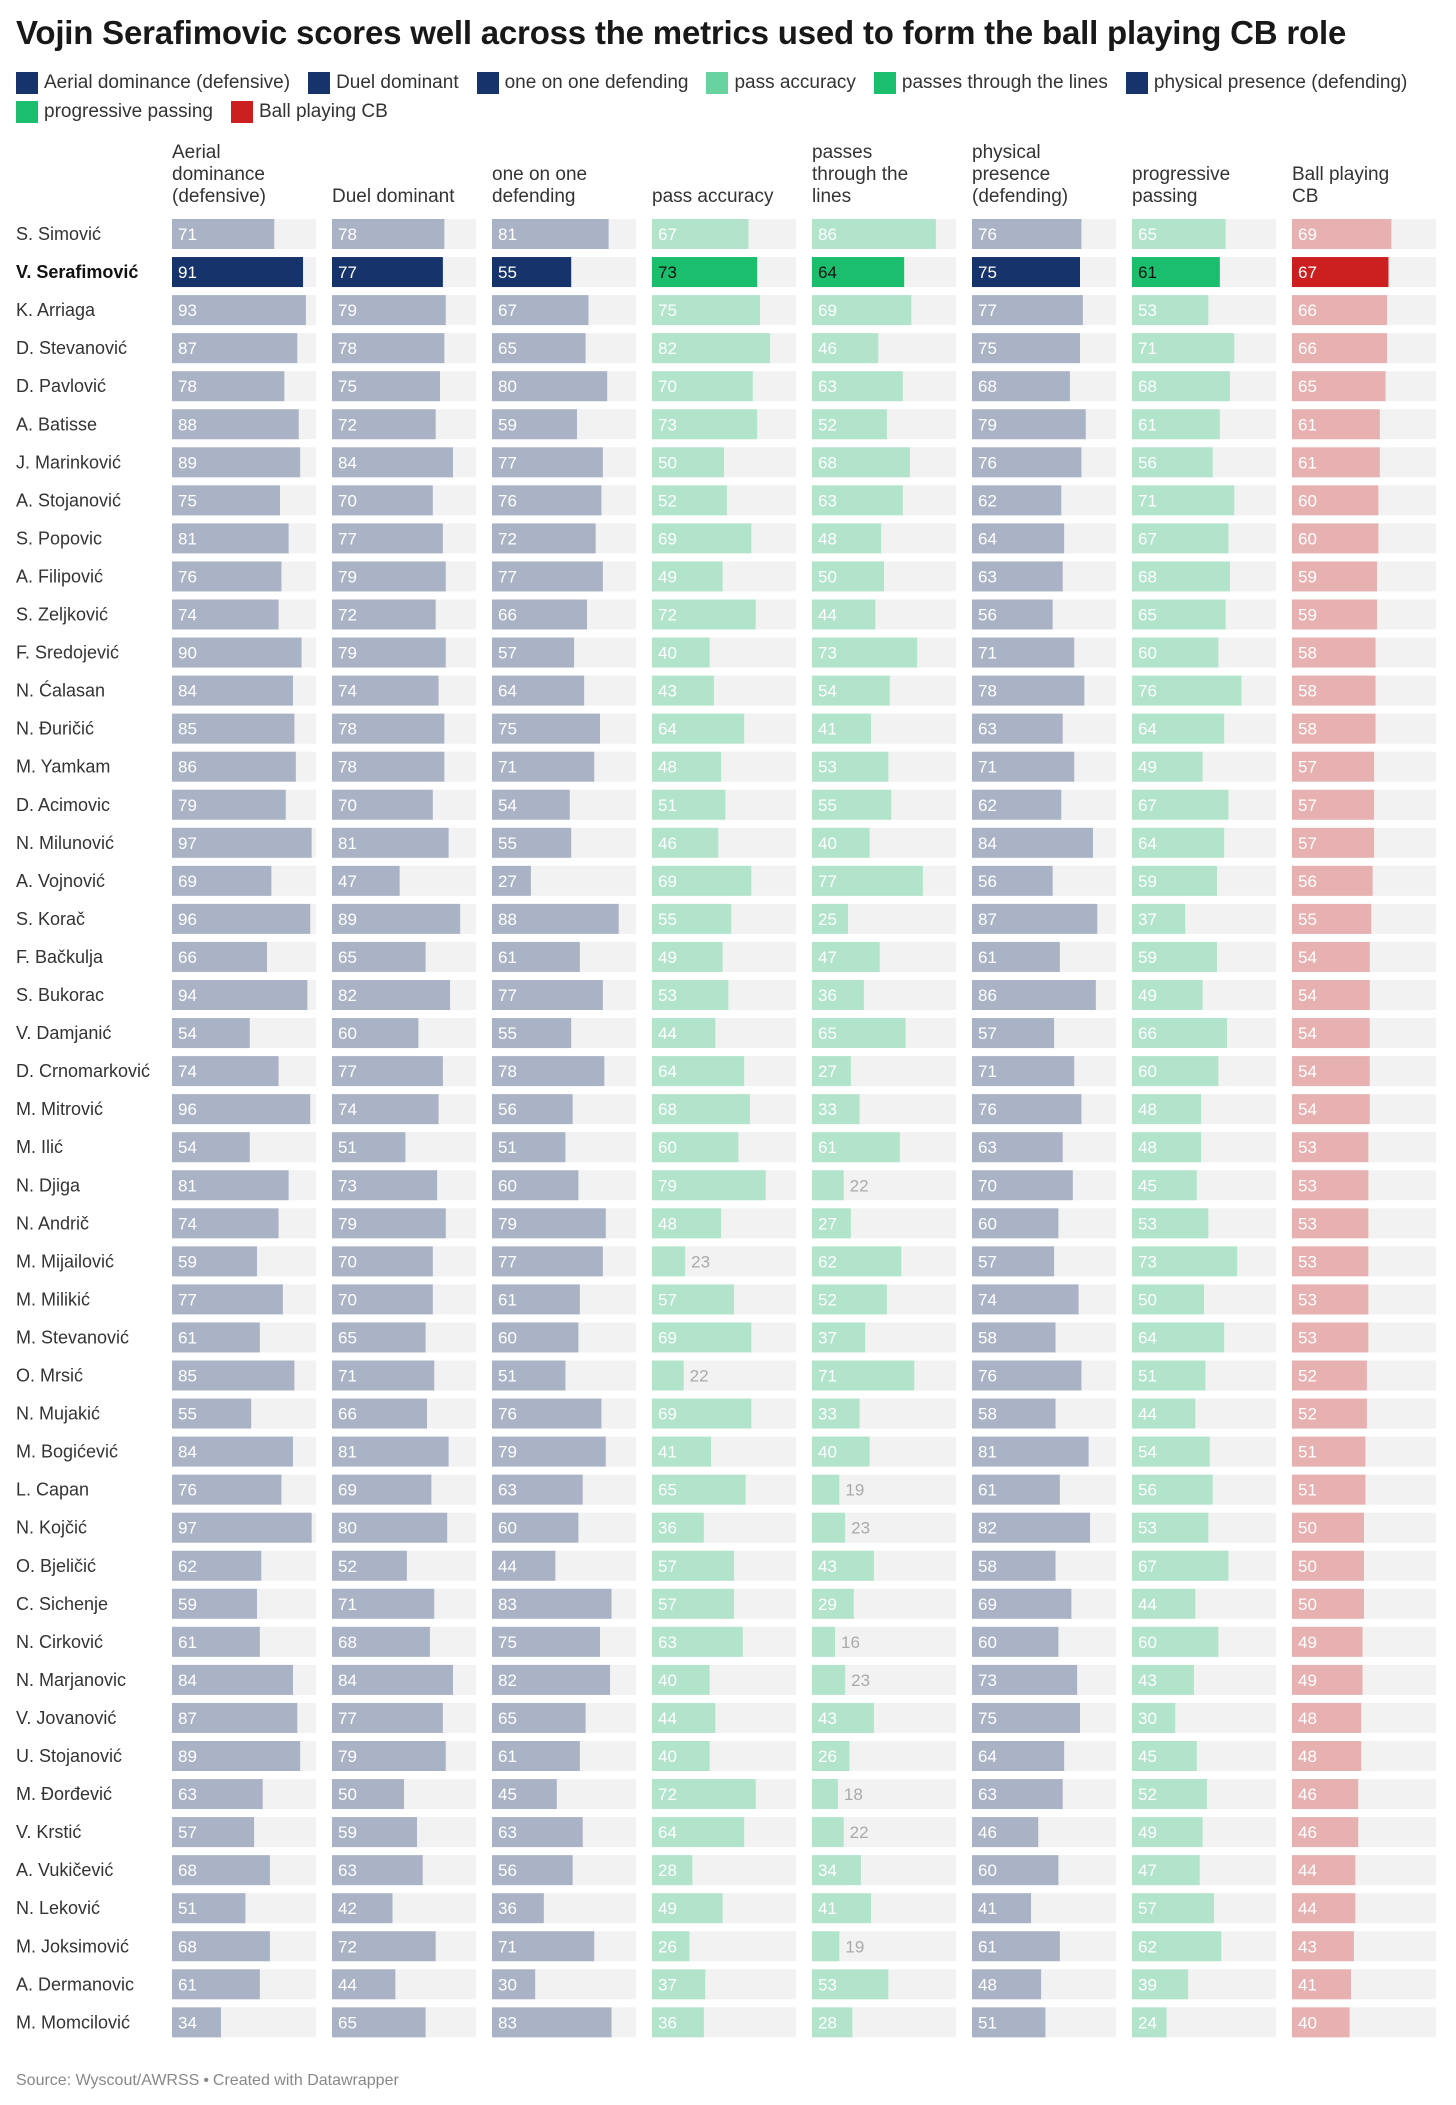 The image size is (1456, 2105). I want to click on player-name: M. Momcilović, so click(73, 2022).